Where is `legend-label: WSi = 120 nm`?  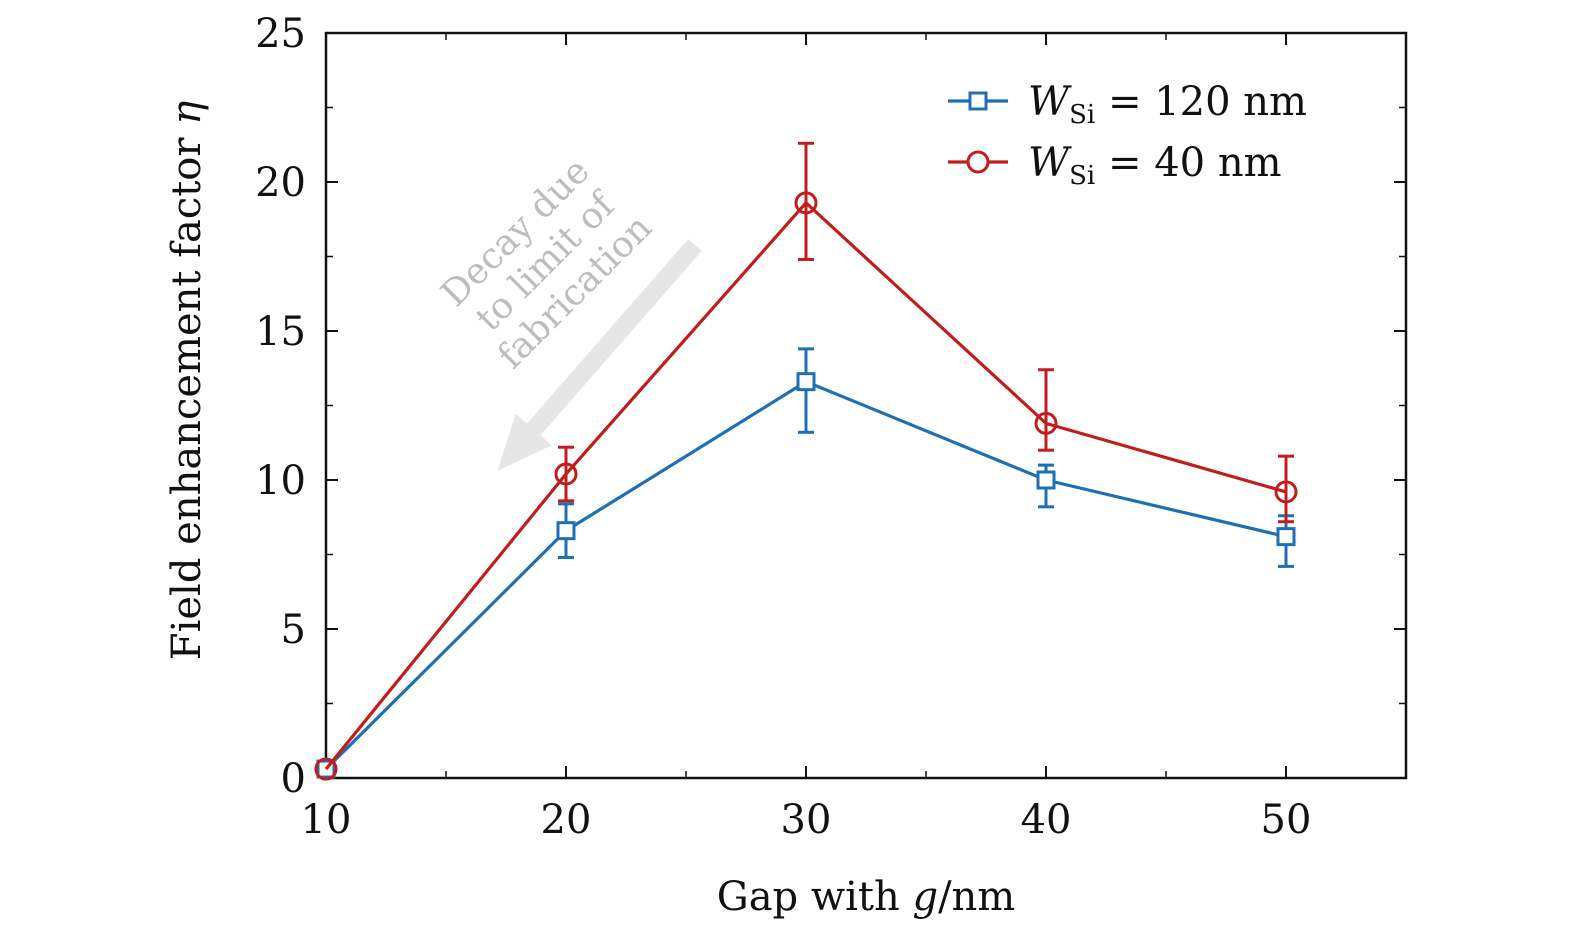 legend-label: WSi = 120 nm is located at coordinates (1167, 104).